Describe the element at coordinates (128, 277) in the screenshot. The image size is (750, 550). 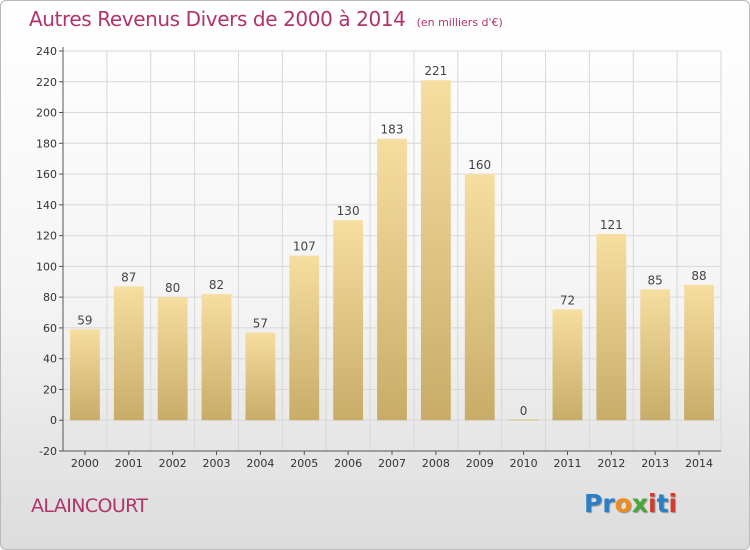
I see `data-label: 87` at that location.